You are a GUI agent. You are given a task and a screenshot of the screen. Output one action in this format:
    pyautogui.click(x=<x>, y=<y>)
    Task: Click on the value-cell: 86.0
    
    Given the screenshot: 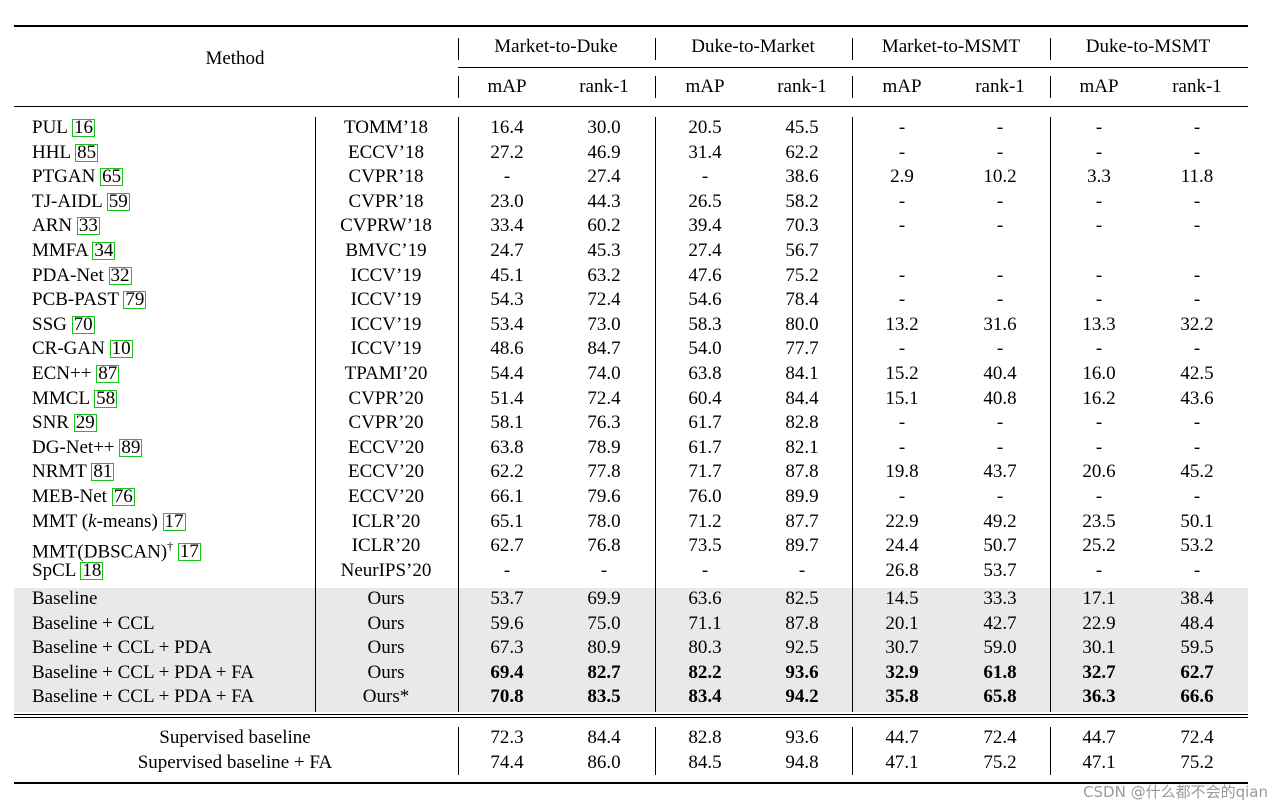 What is the action you would take?
    pyautogui.click(x=604, y=762)
    